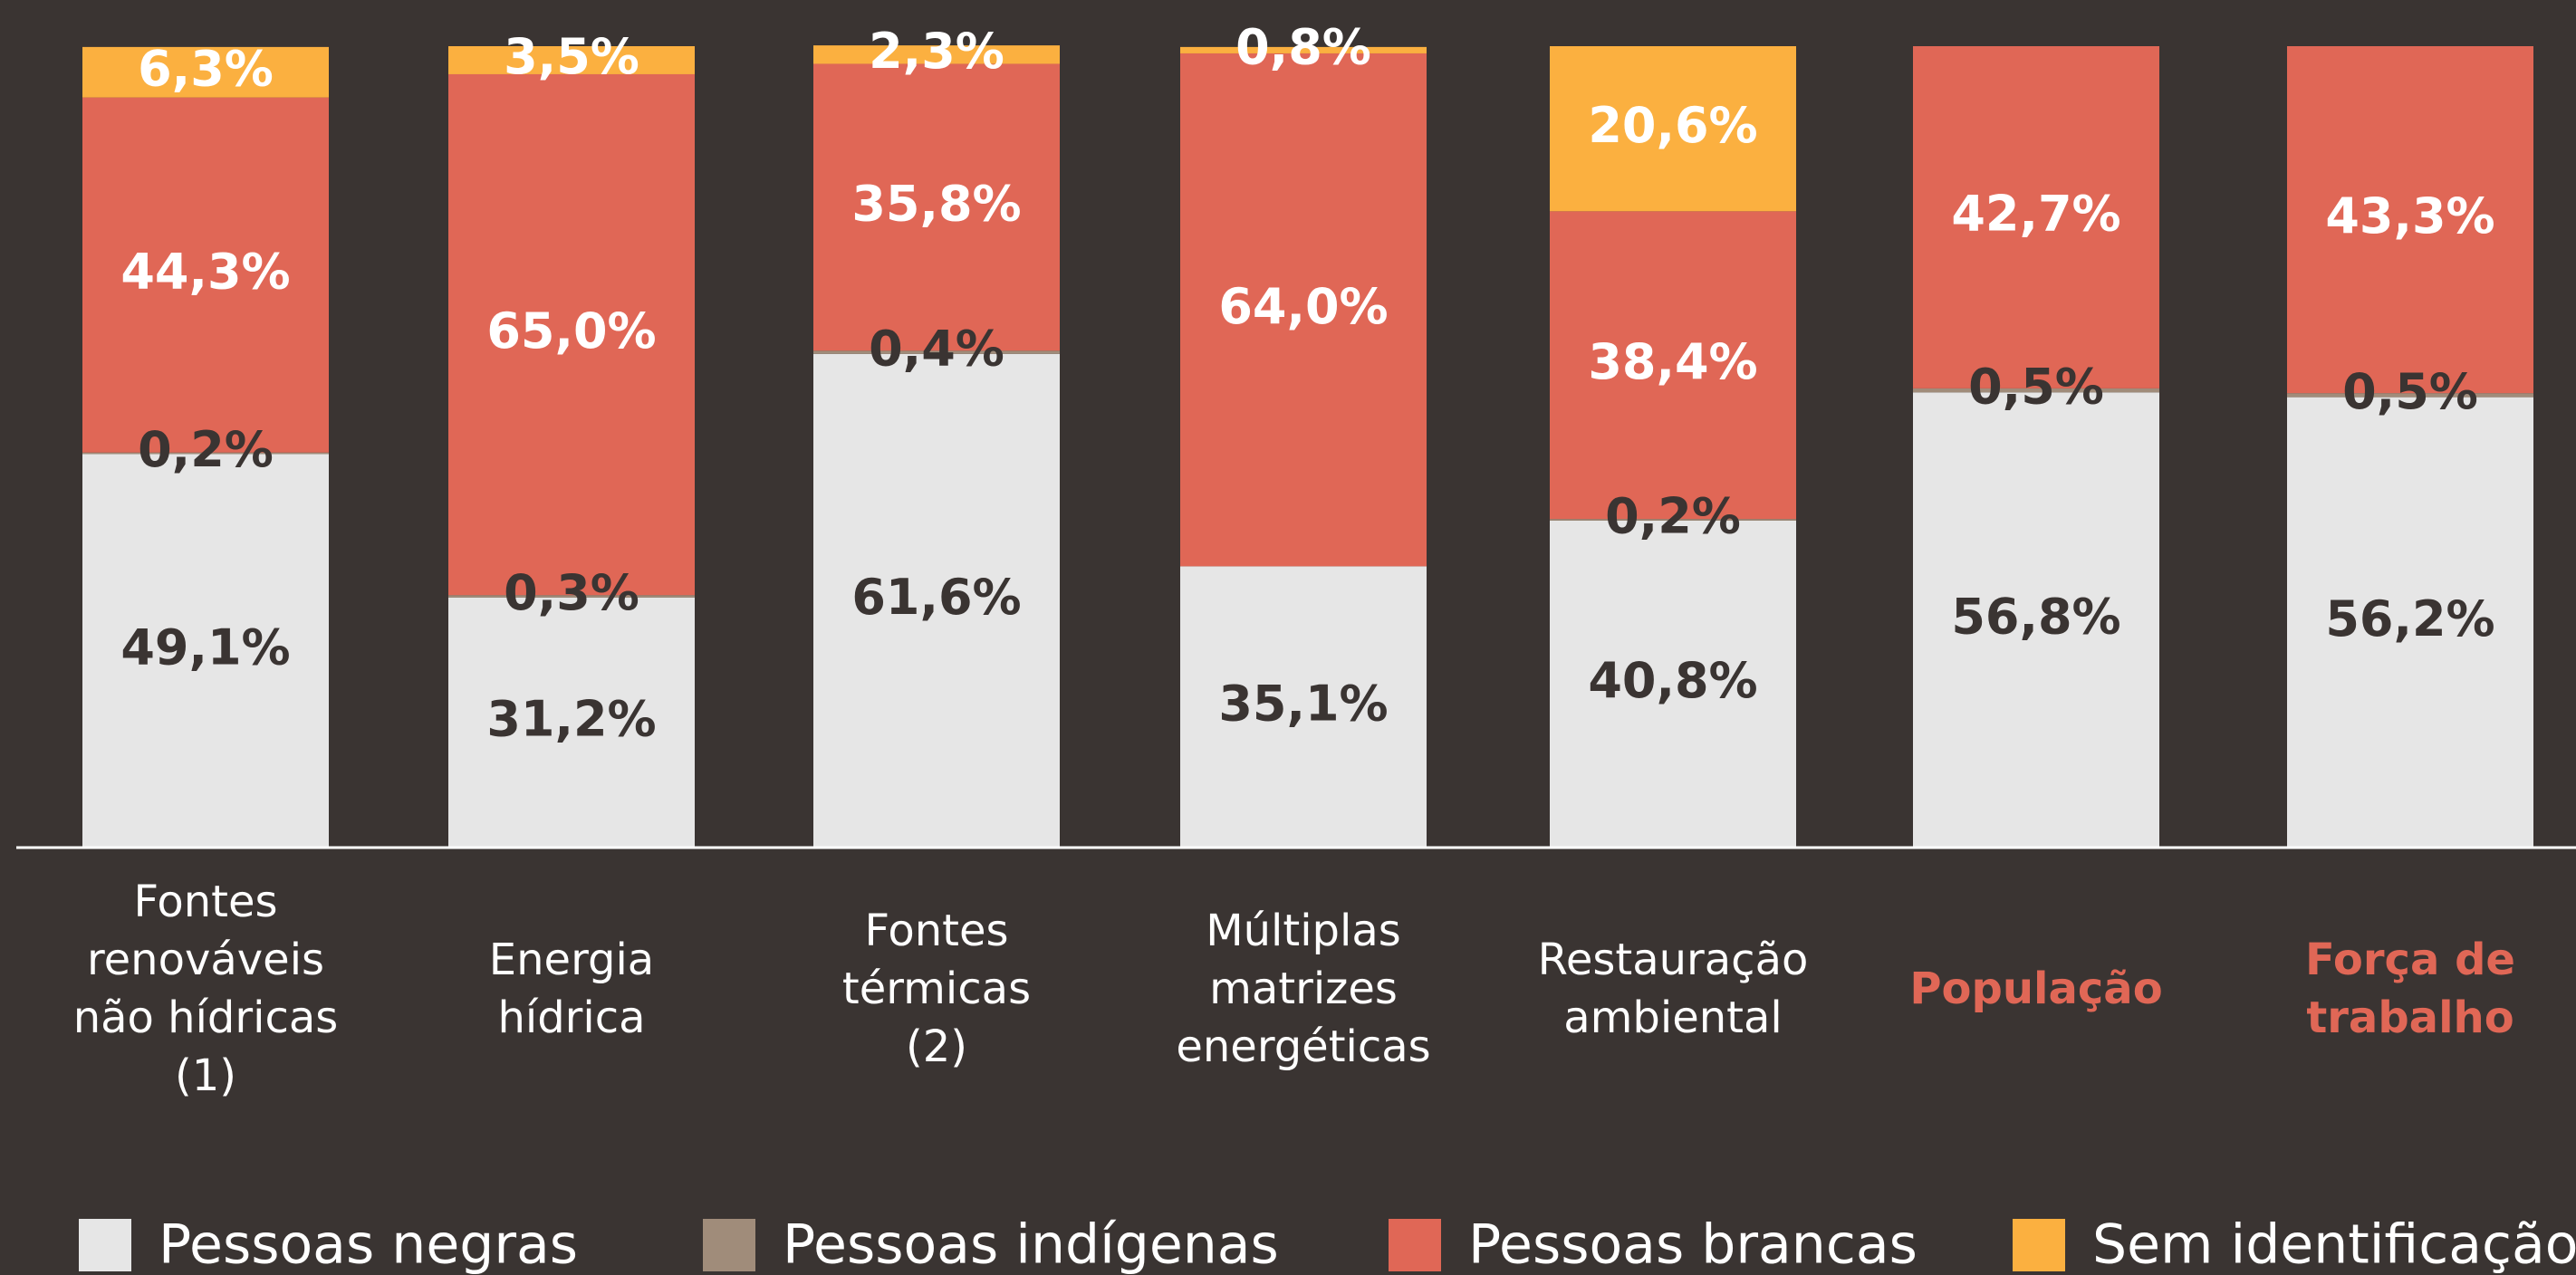 The width and height of the screenshot is (2576, 1275). I want to click on data-label: 56,2%, so click(2409, 618).